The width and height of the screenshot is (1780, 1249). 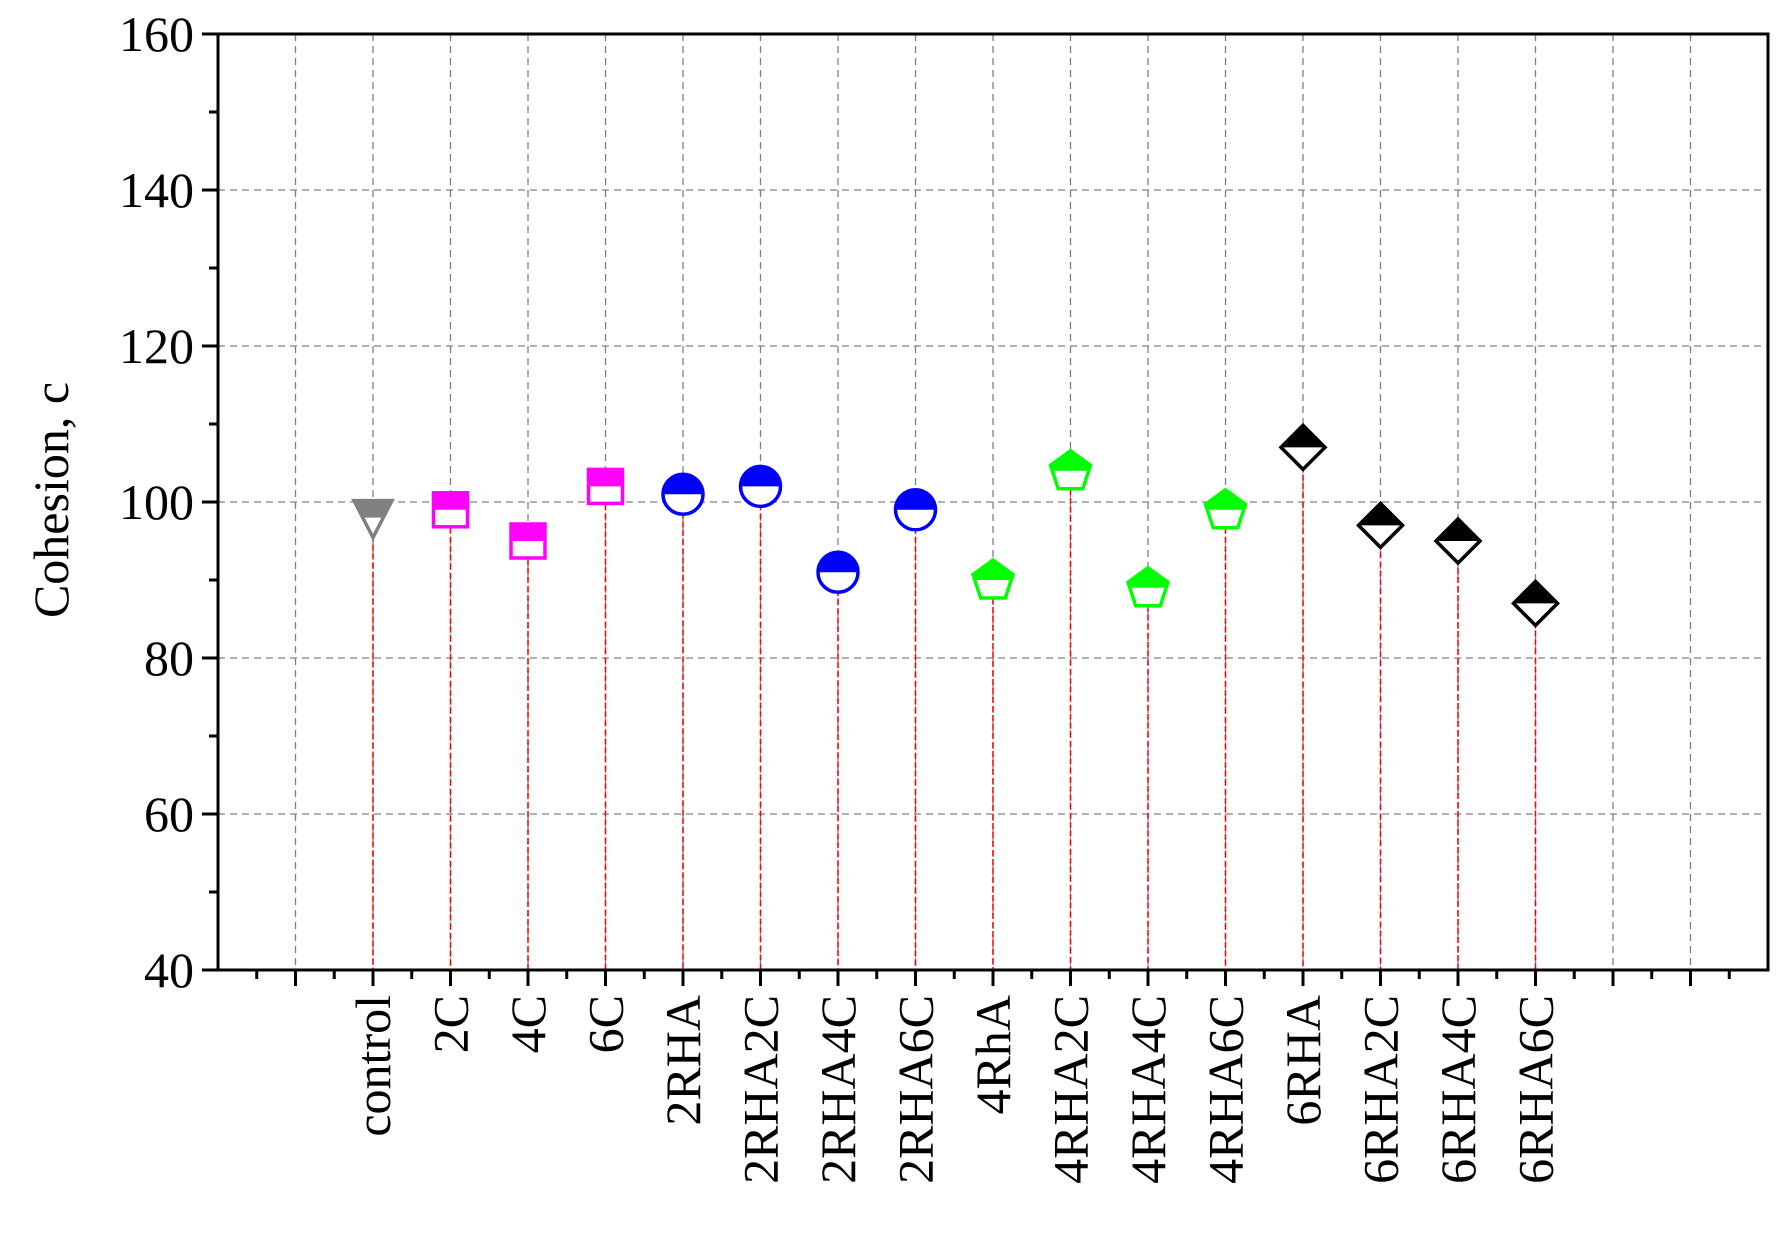 What do you see at coordinates (916, 1089) in the screenshot?
I see `x-tick-label: 2RHA6C` at bounding box center [916, 1089].